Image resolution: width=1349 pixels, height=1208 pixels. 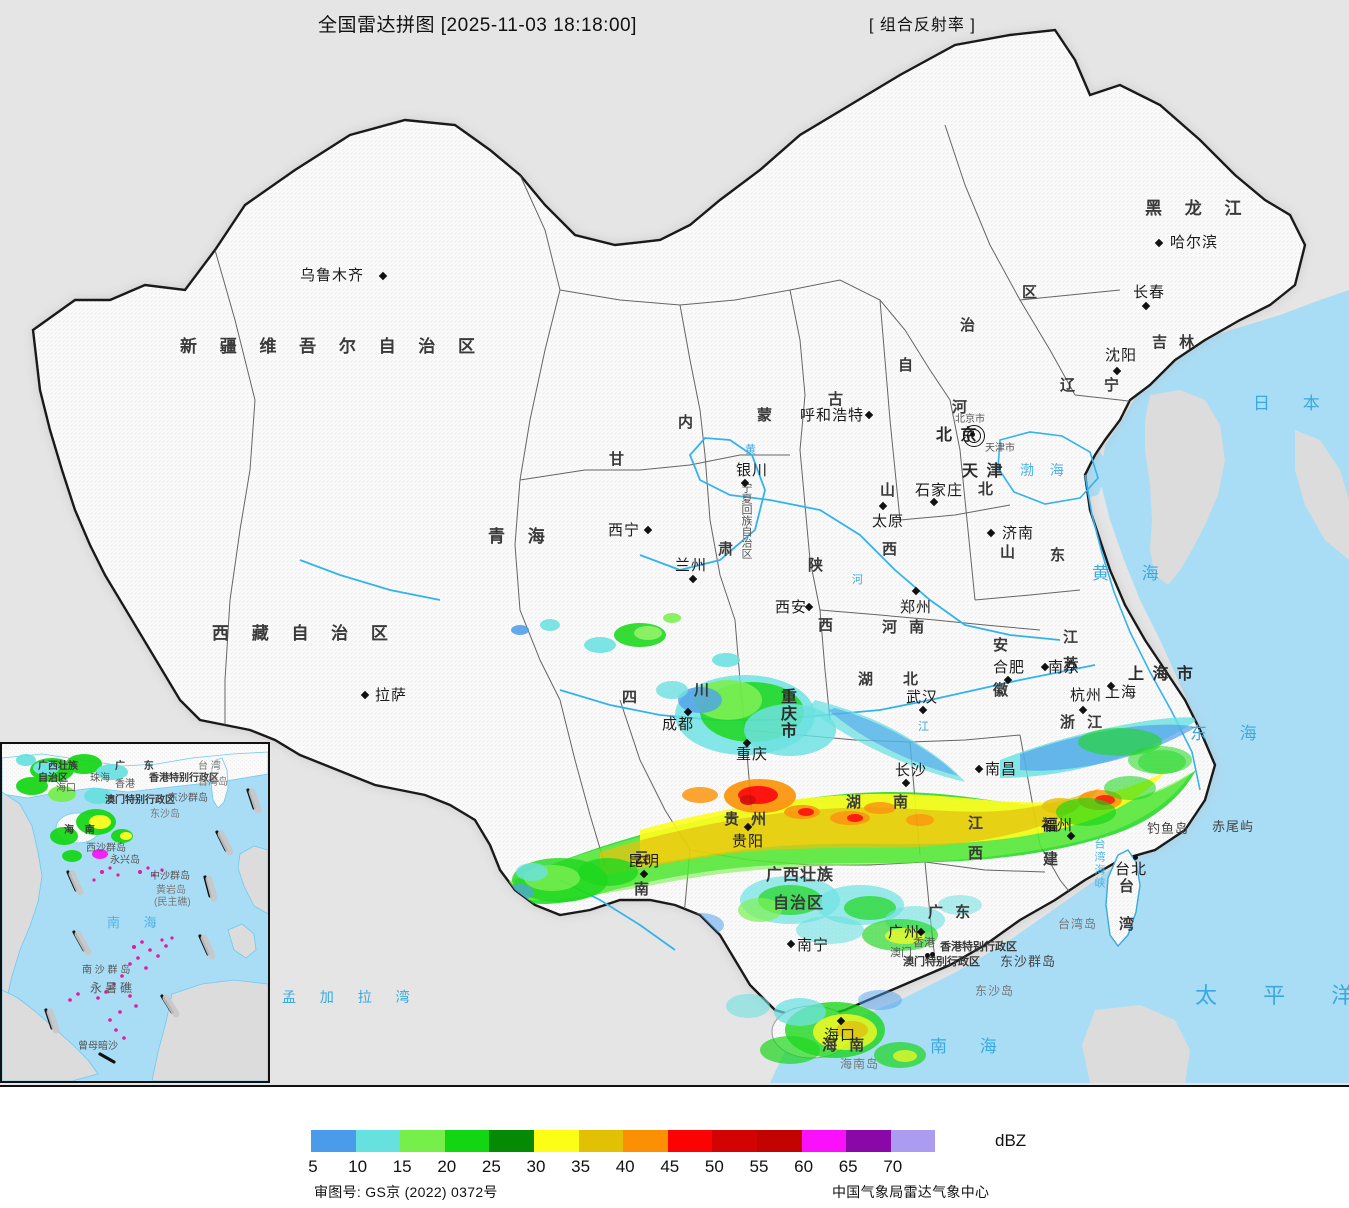 What do you see at coordinates (536, 1166) in the screenshot?
I see `scale-tick-30: 30` at bounding box center [536, 1166].